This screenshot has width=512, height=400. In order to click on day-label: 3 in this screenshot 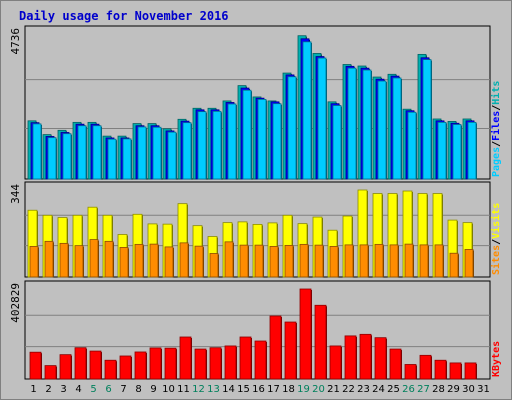, I will do `click(63, 389)`.